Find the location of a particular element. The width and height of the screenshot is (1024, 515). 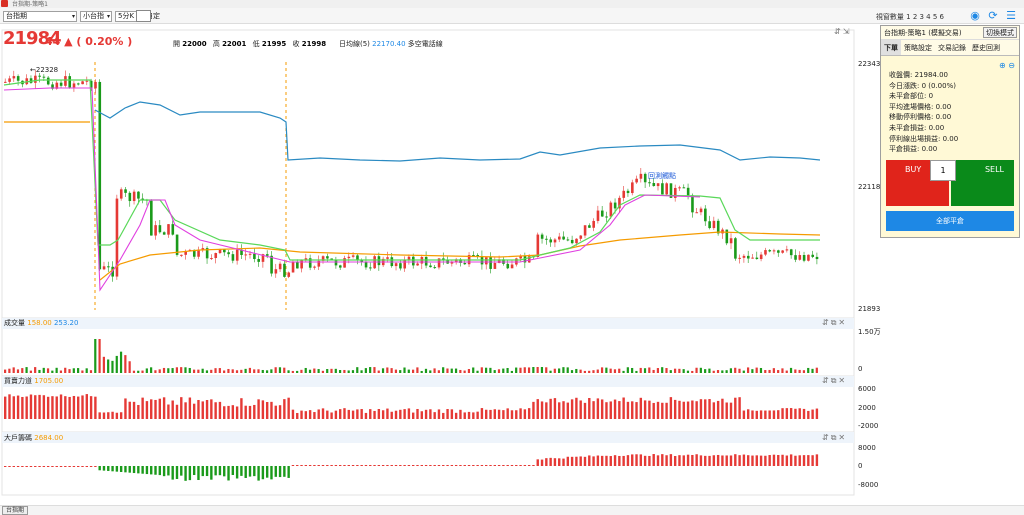

symbol-select: 台指期 ▾ is located at coordinates (40, 16).